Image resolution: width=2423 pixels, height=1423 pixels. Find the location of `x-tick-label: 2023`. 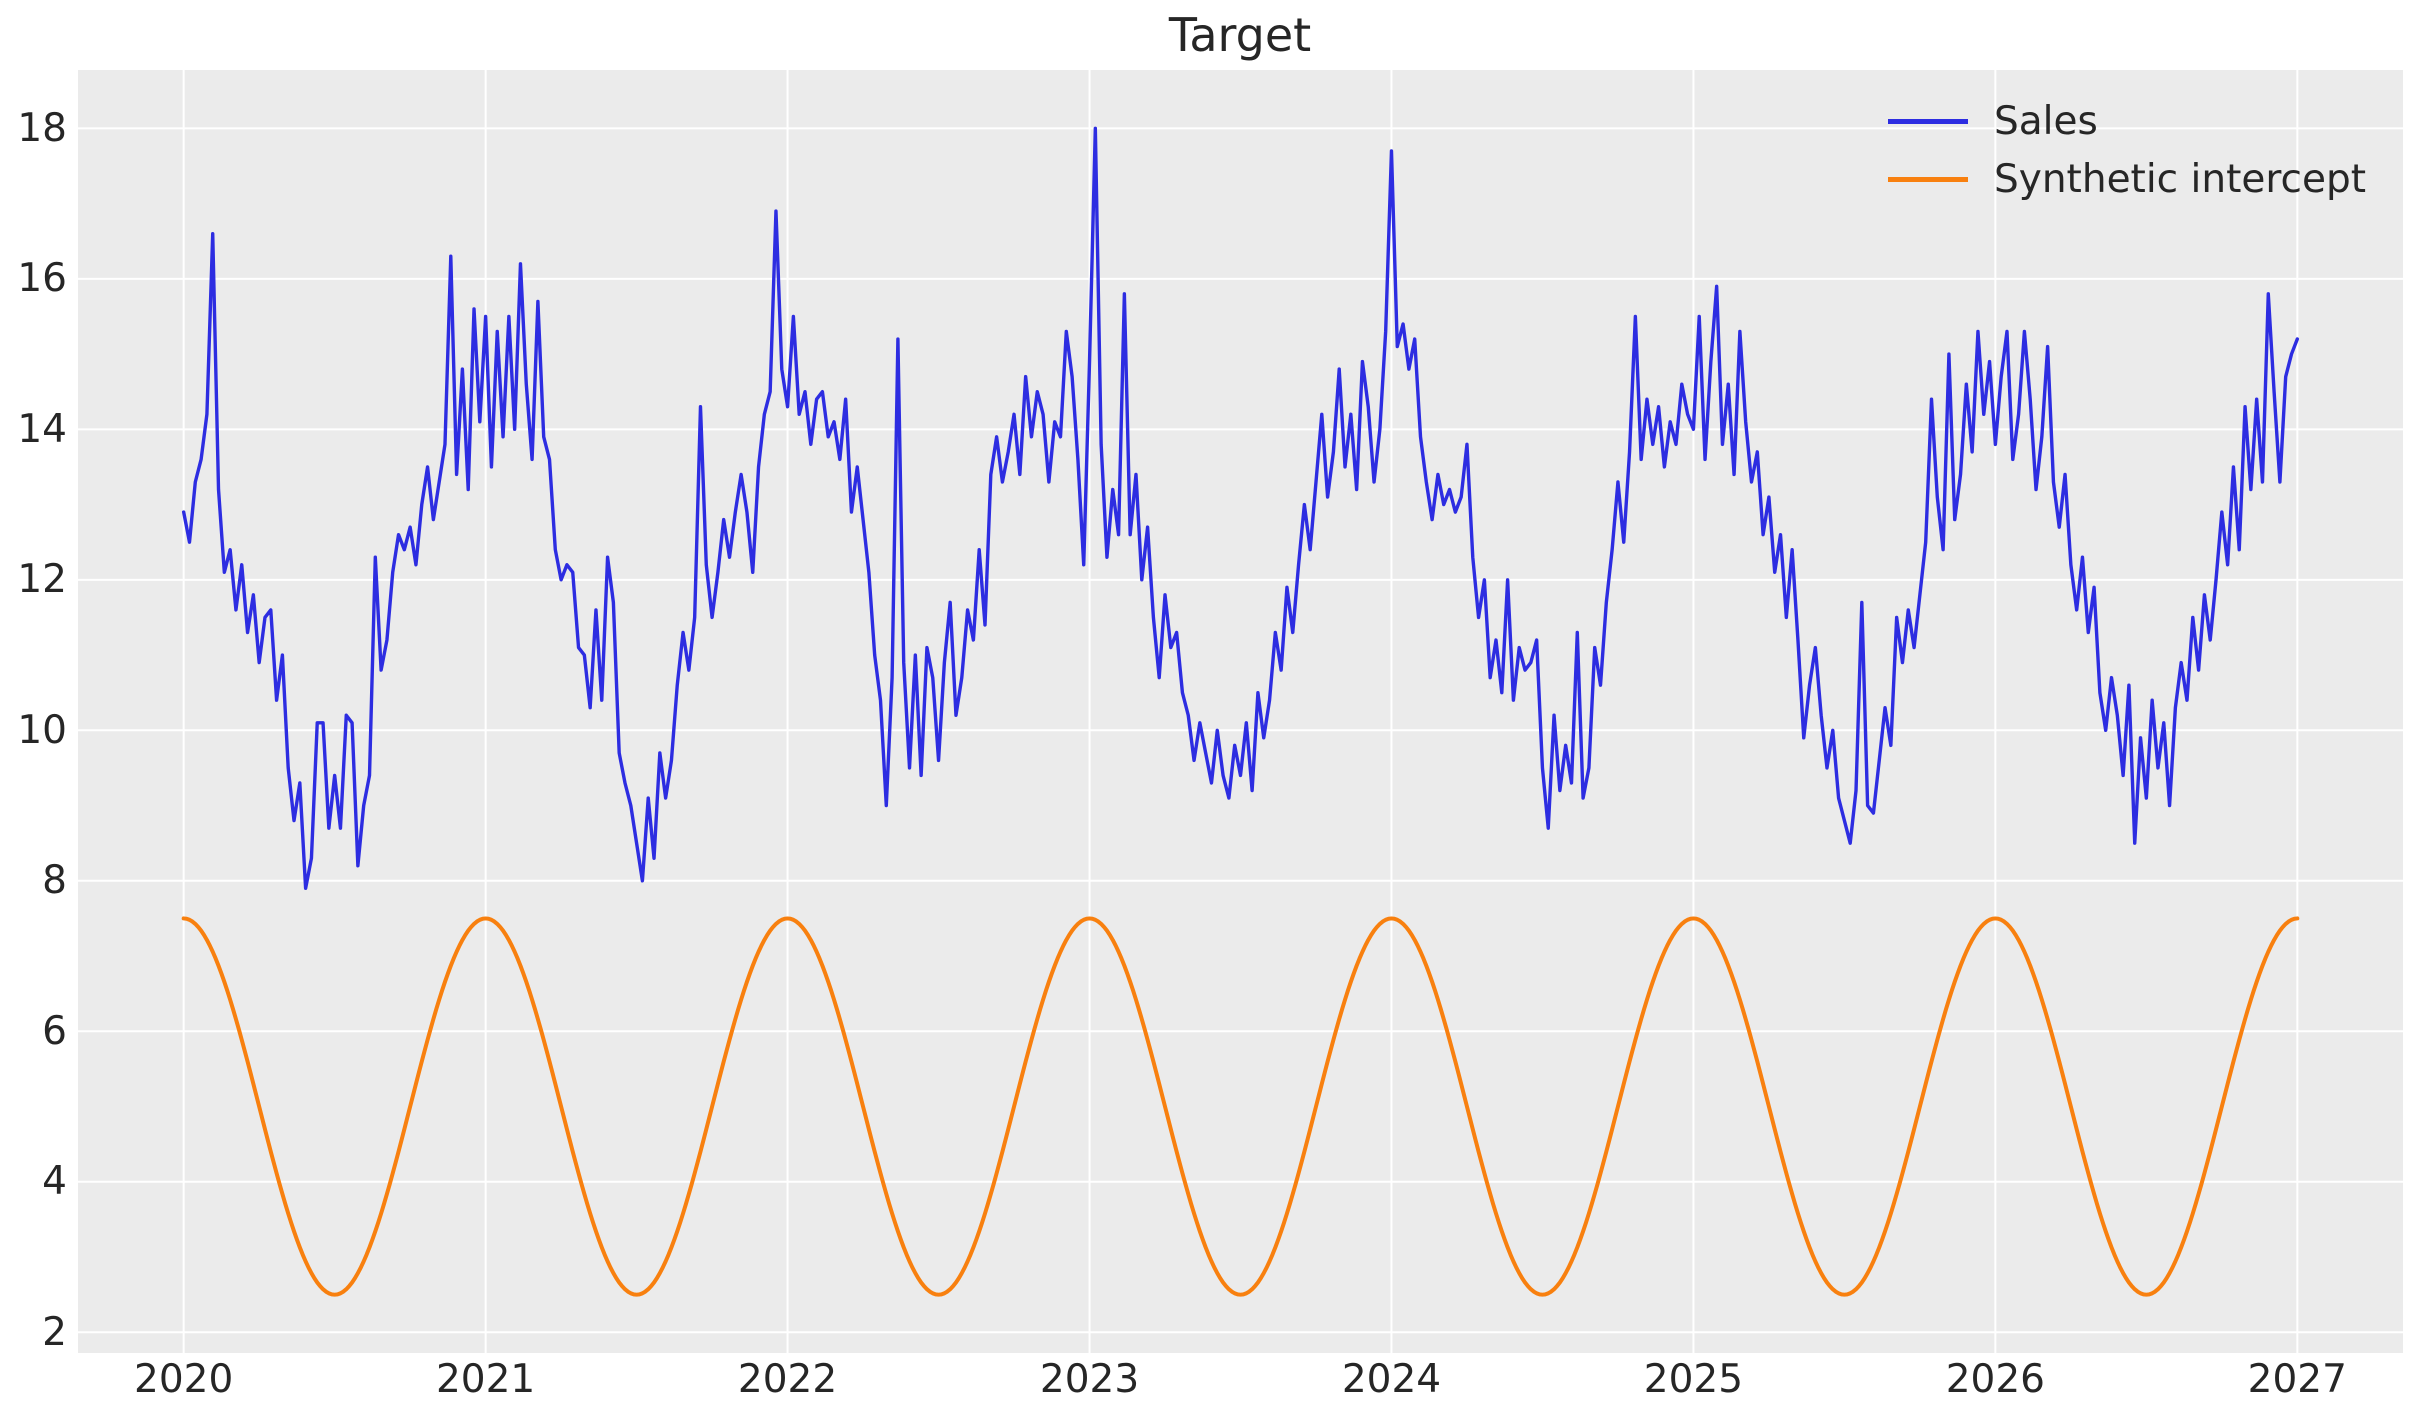

x-tick-label: 2023 is located at coordinates (1089, 1379).